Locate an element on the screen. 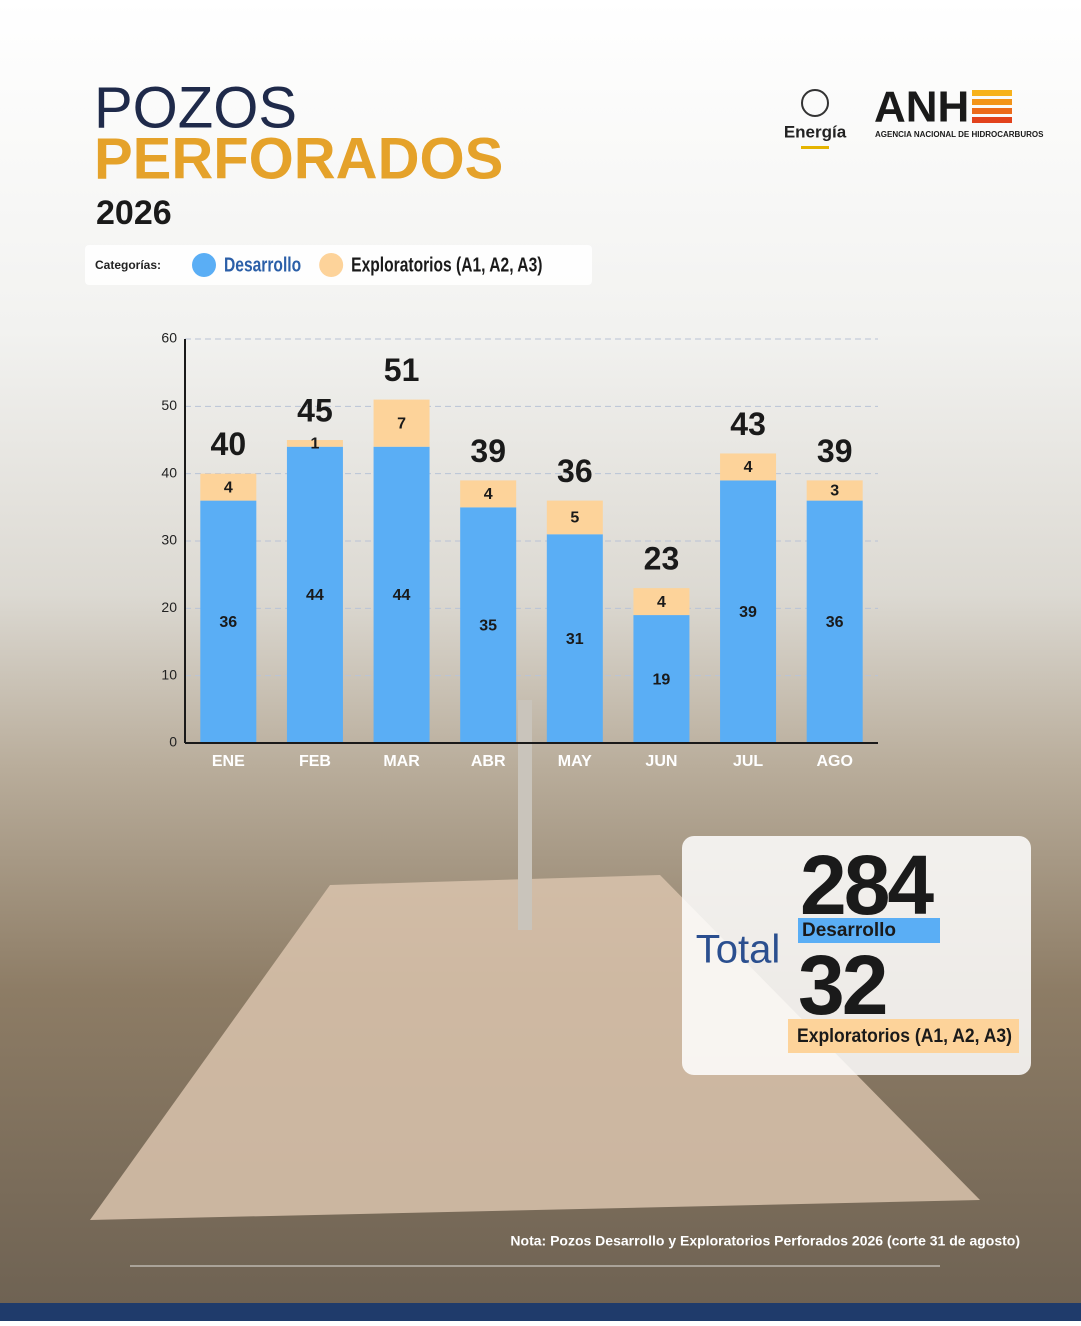  x-tick-label: MAR is located at coordinates (401, 761).